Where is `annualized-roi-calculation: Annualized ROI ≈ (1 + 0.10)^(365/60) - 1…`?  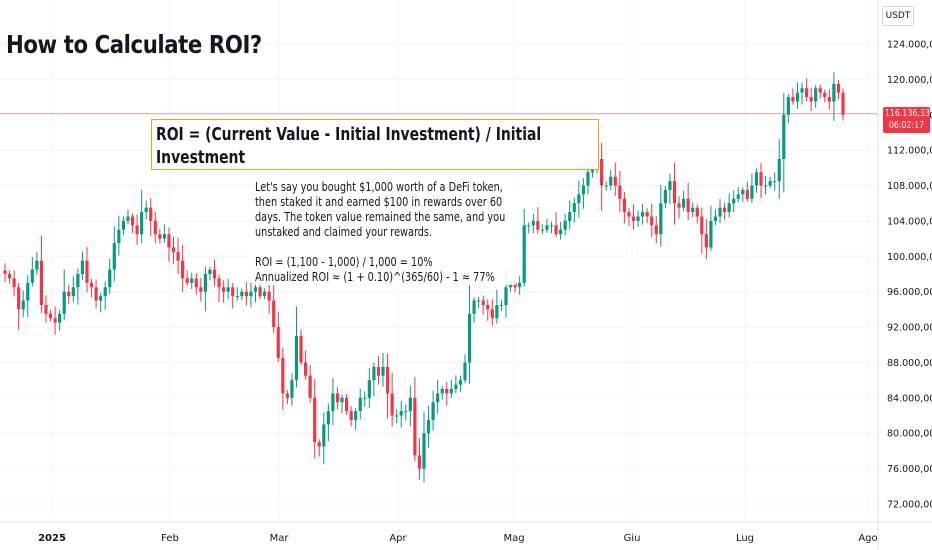
annualized-roi-calculation: Annualized ROI ≈ (1 + 0.10)^(365/60) - 1… is located at coordinates (375, 277).